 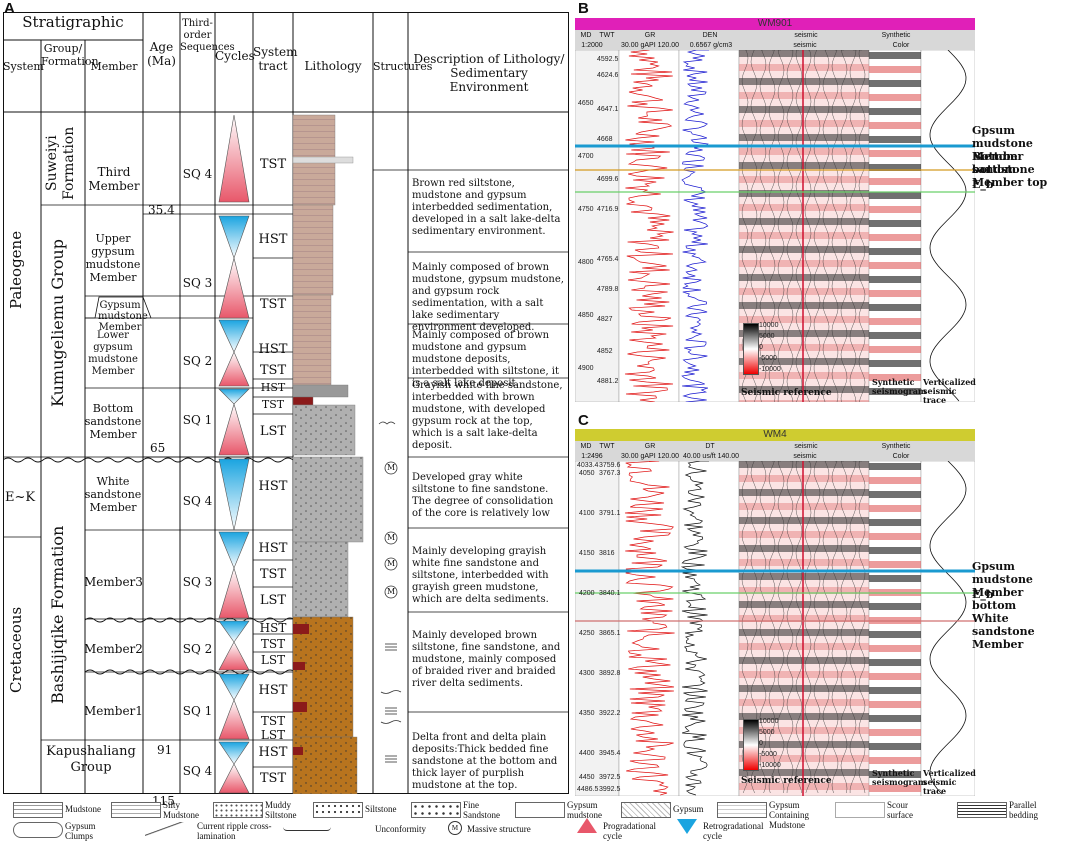 What do you see at coordinates (455, 828) in the screenshot?
I see `massive-structure-icon: M` at bounding box center [455, 828].